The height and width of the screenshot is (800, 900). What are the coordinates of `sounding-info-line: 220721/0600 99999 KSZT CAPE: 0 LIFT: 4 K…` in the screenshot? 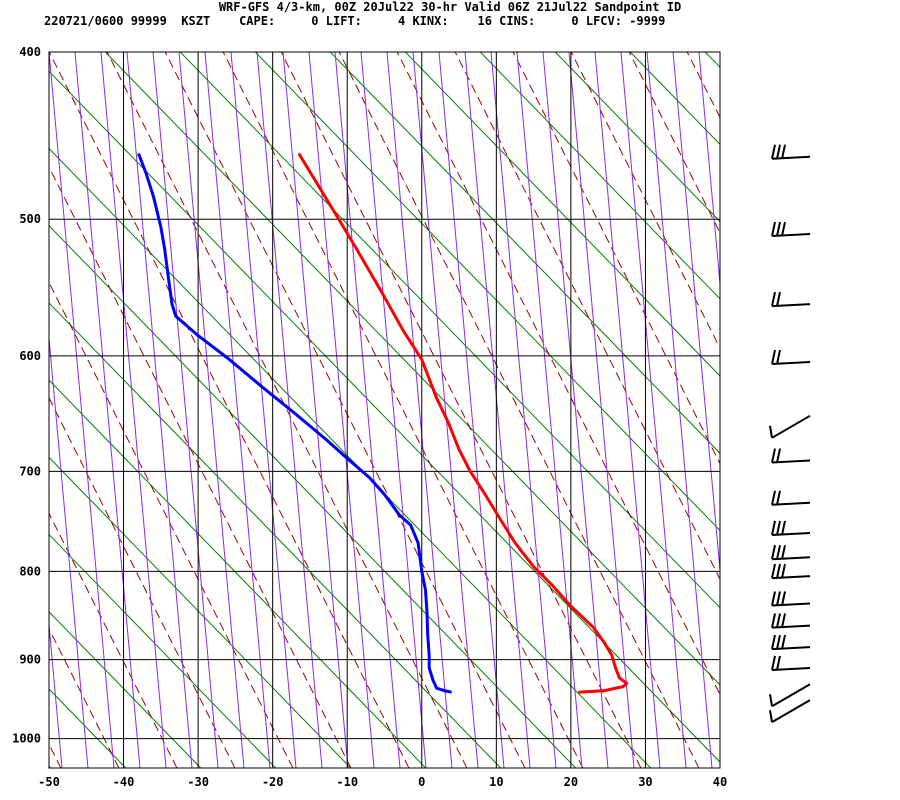 It's located at (355, 21).